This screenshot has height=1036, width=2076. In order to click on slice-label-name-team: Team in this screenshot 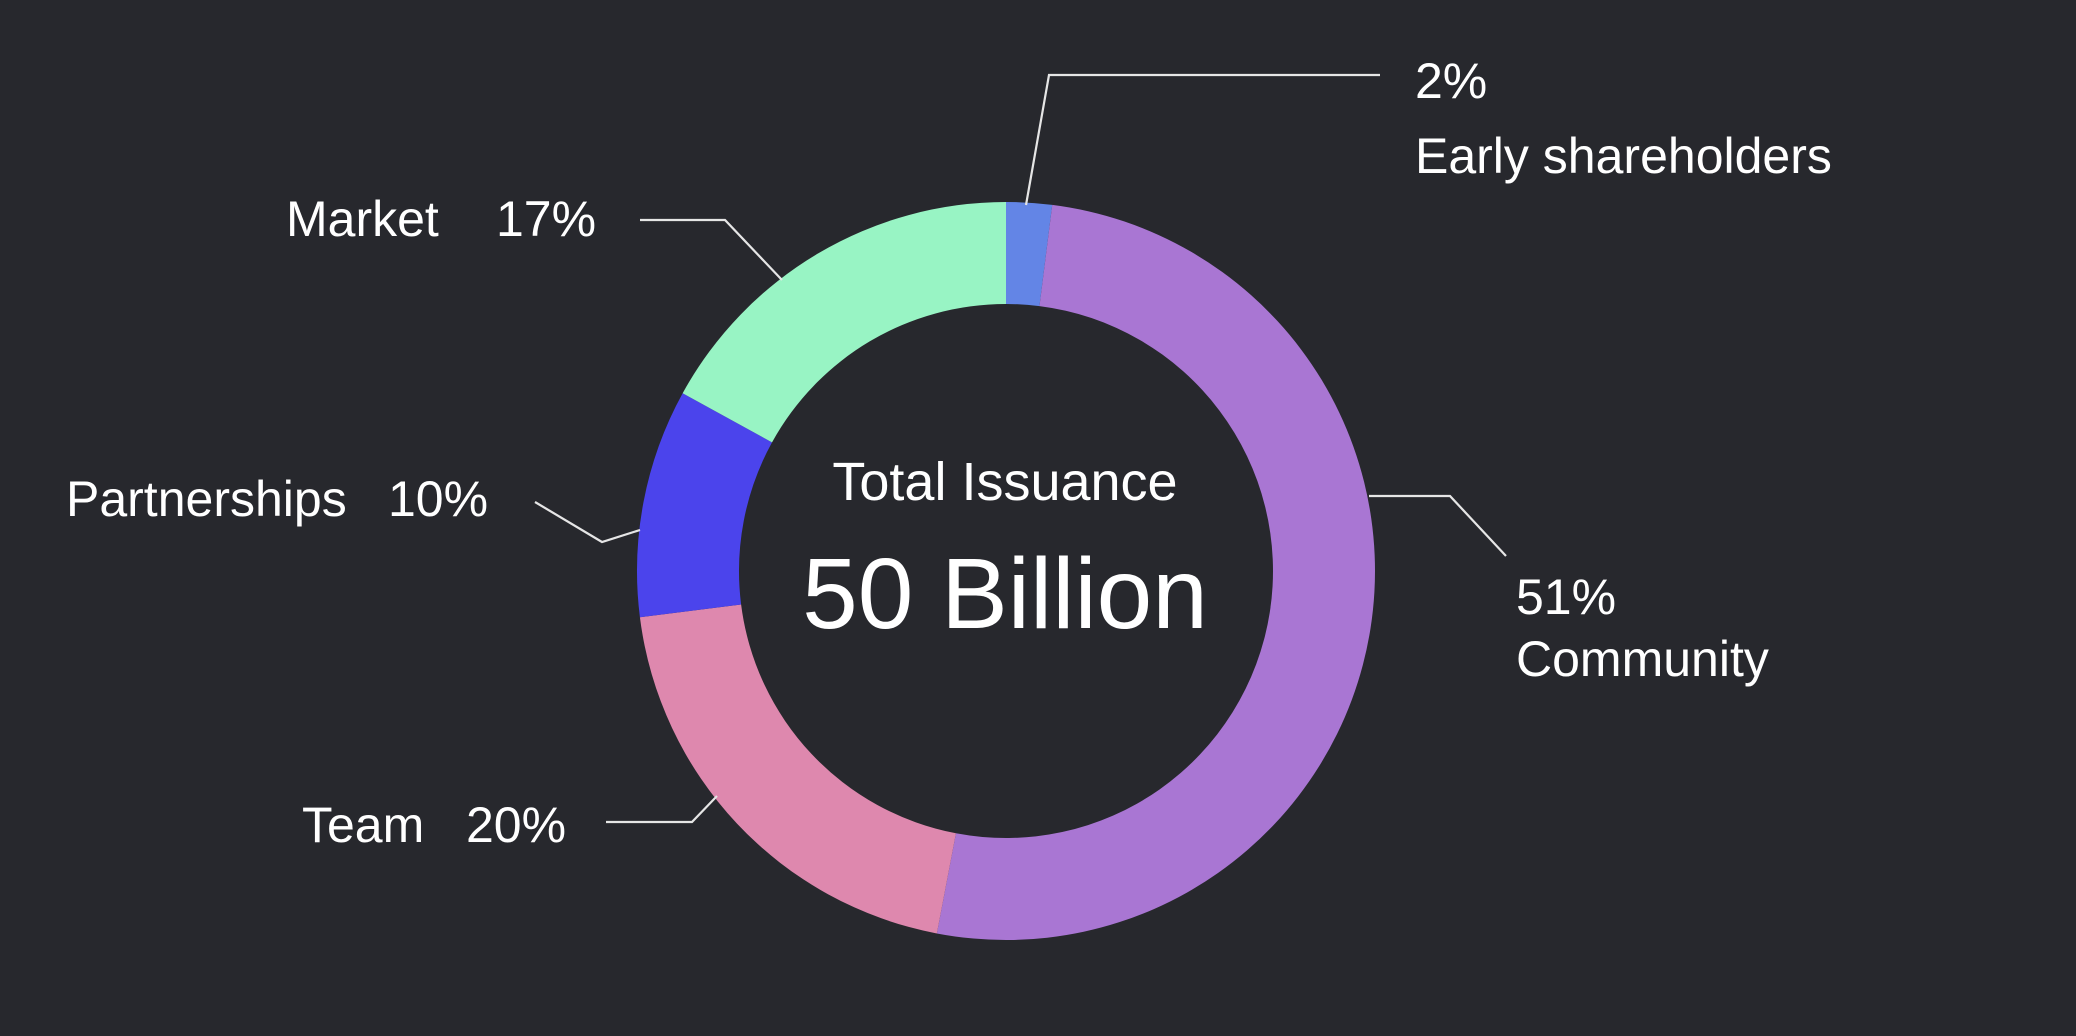, I will do `click(363, 825)`.